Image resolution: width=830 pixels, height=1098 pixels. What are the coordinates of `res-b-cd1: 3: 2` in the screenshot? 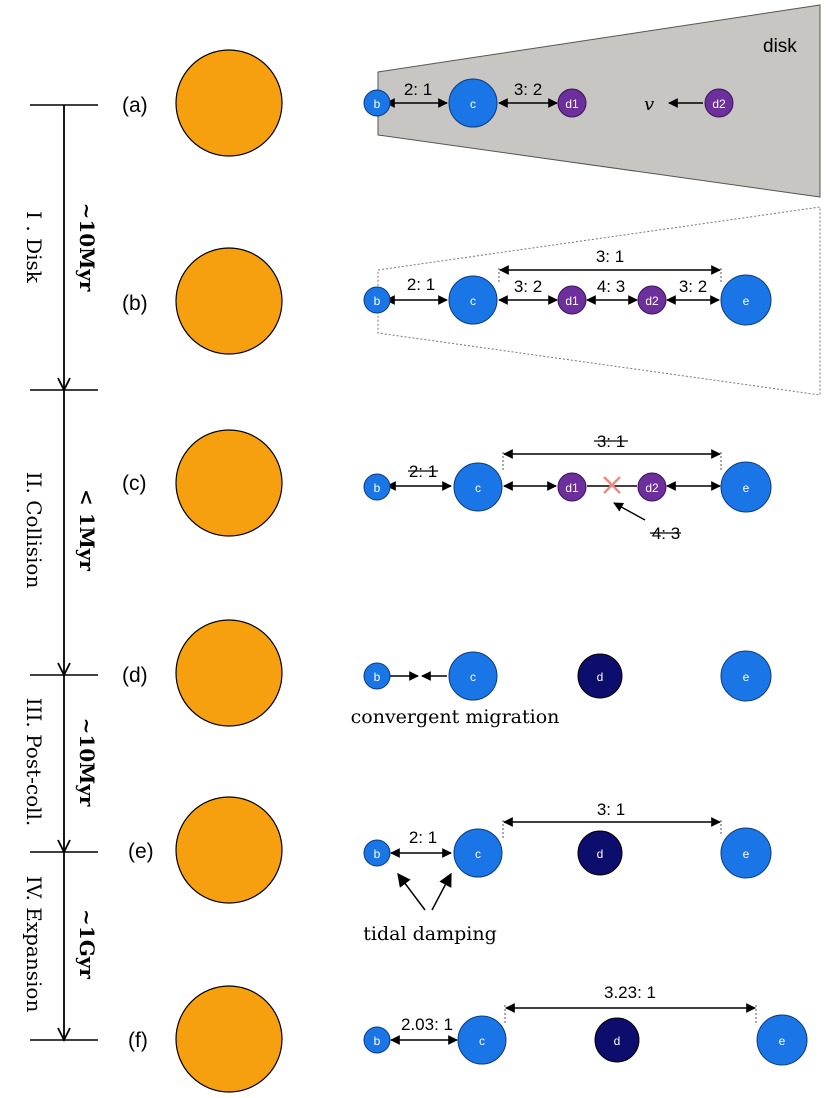 It's located at (528, 286).